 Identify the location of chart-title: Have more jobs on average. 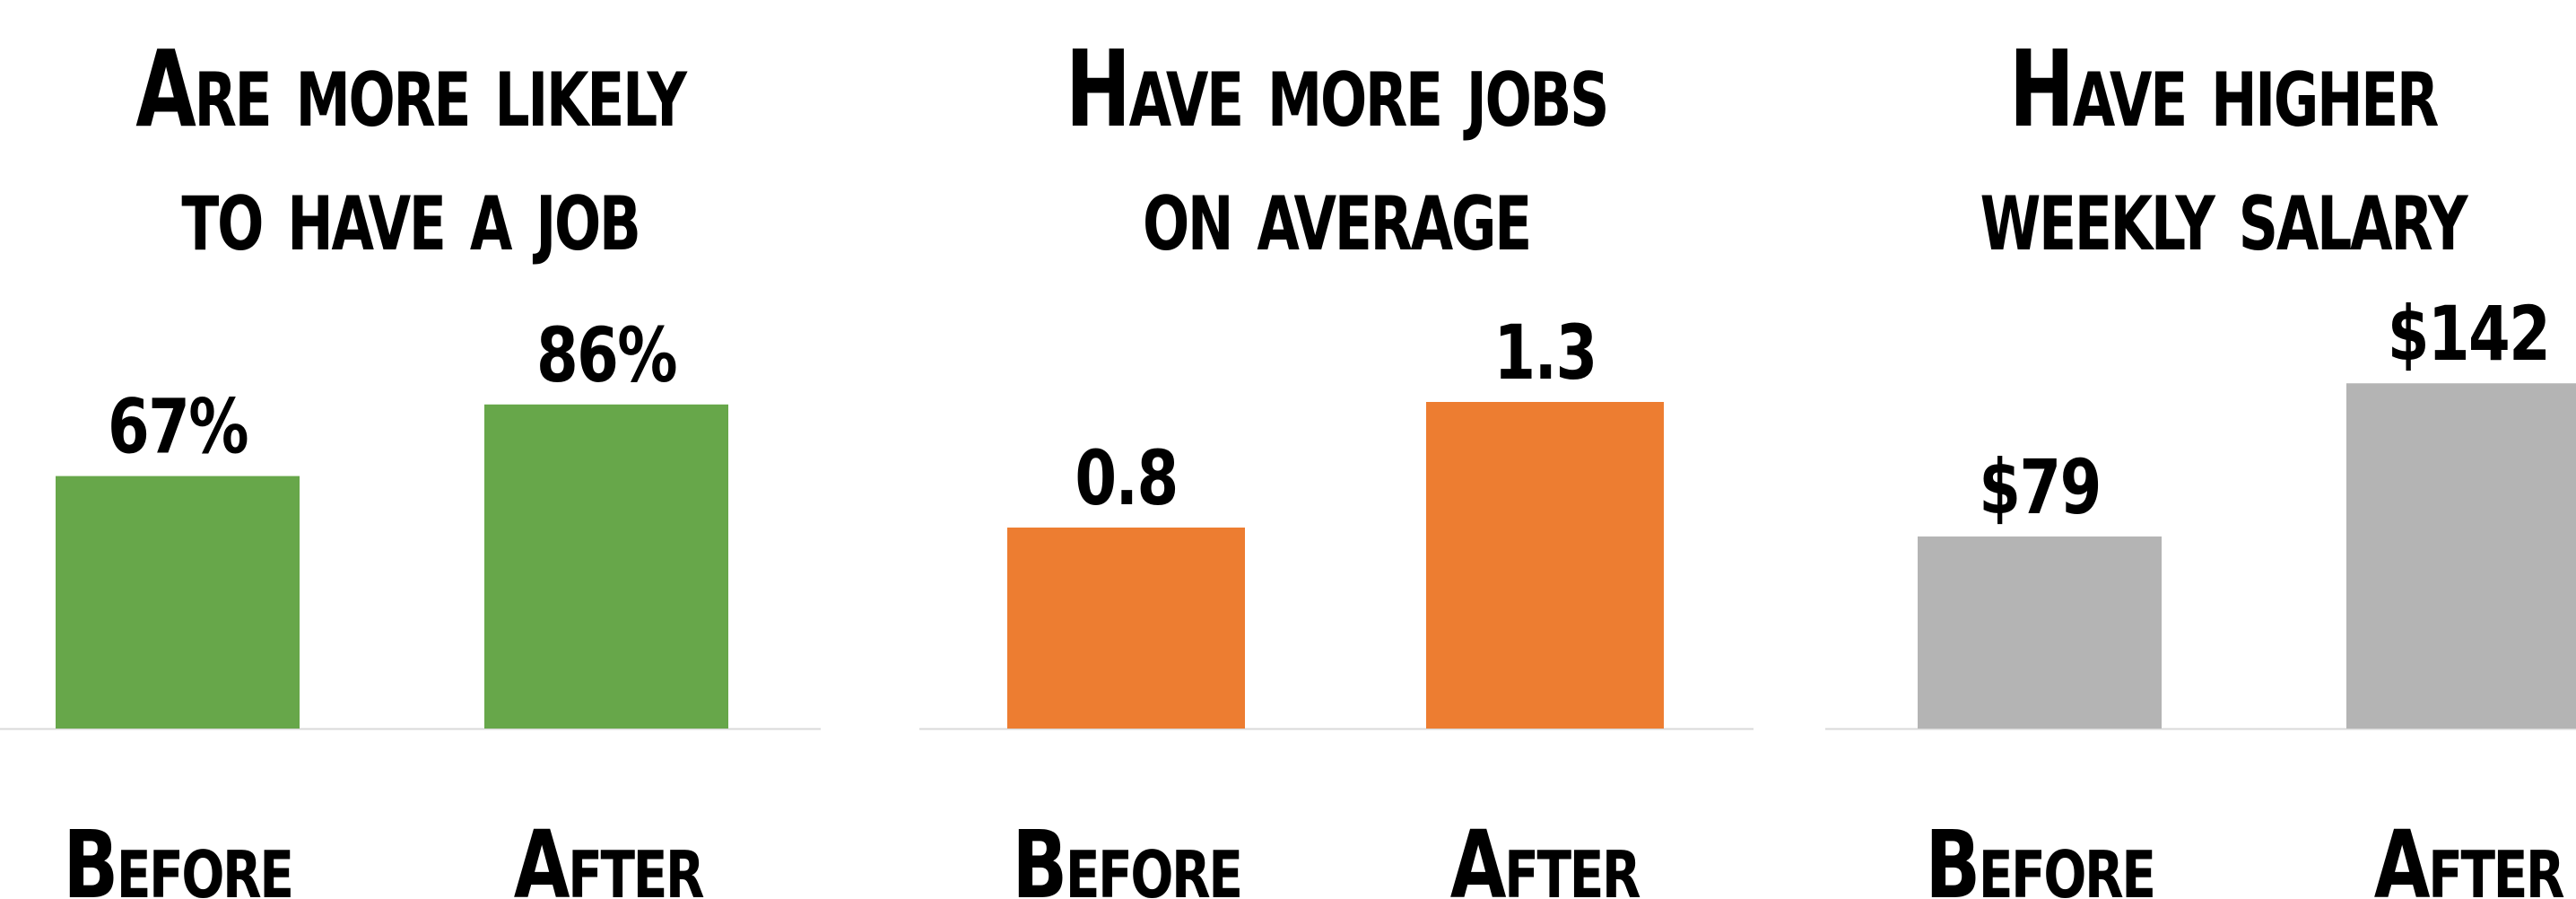
(1336, 151).